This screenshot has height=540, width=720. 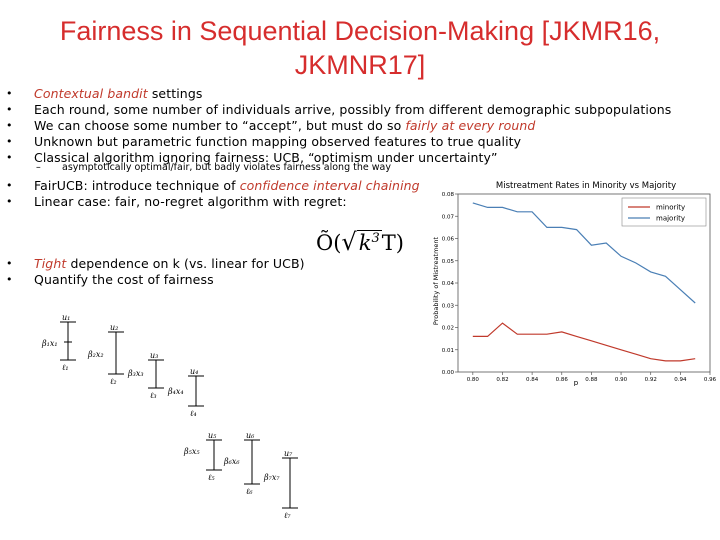 I want to click on diagram-label: u₁, so click(x=66, y=317).